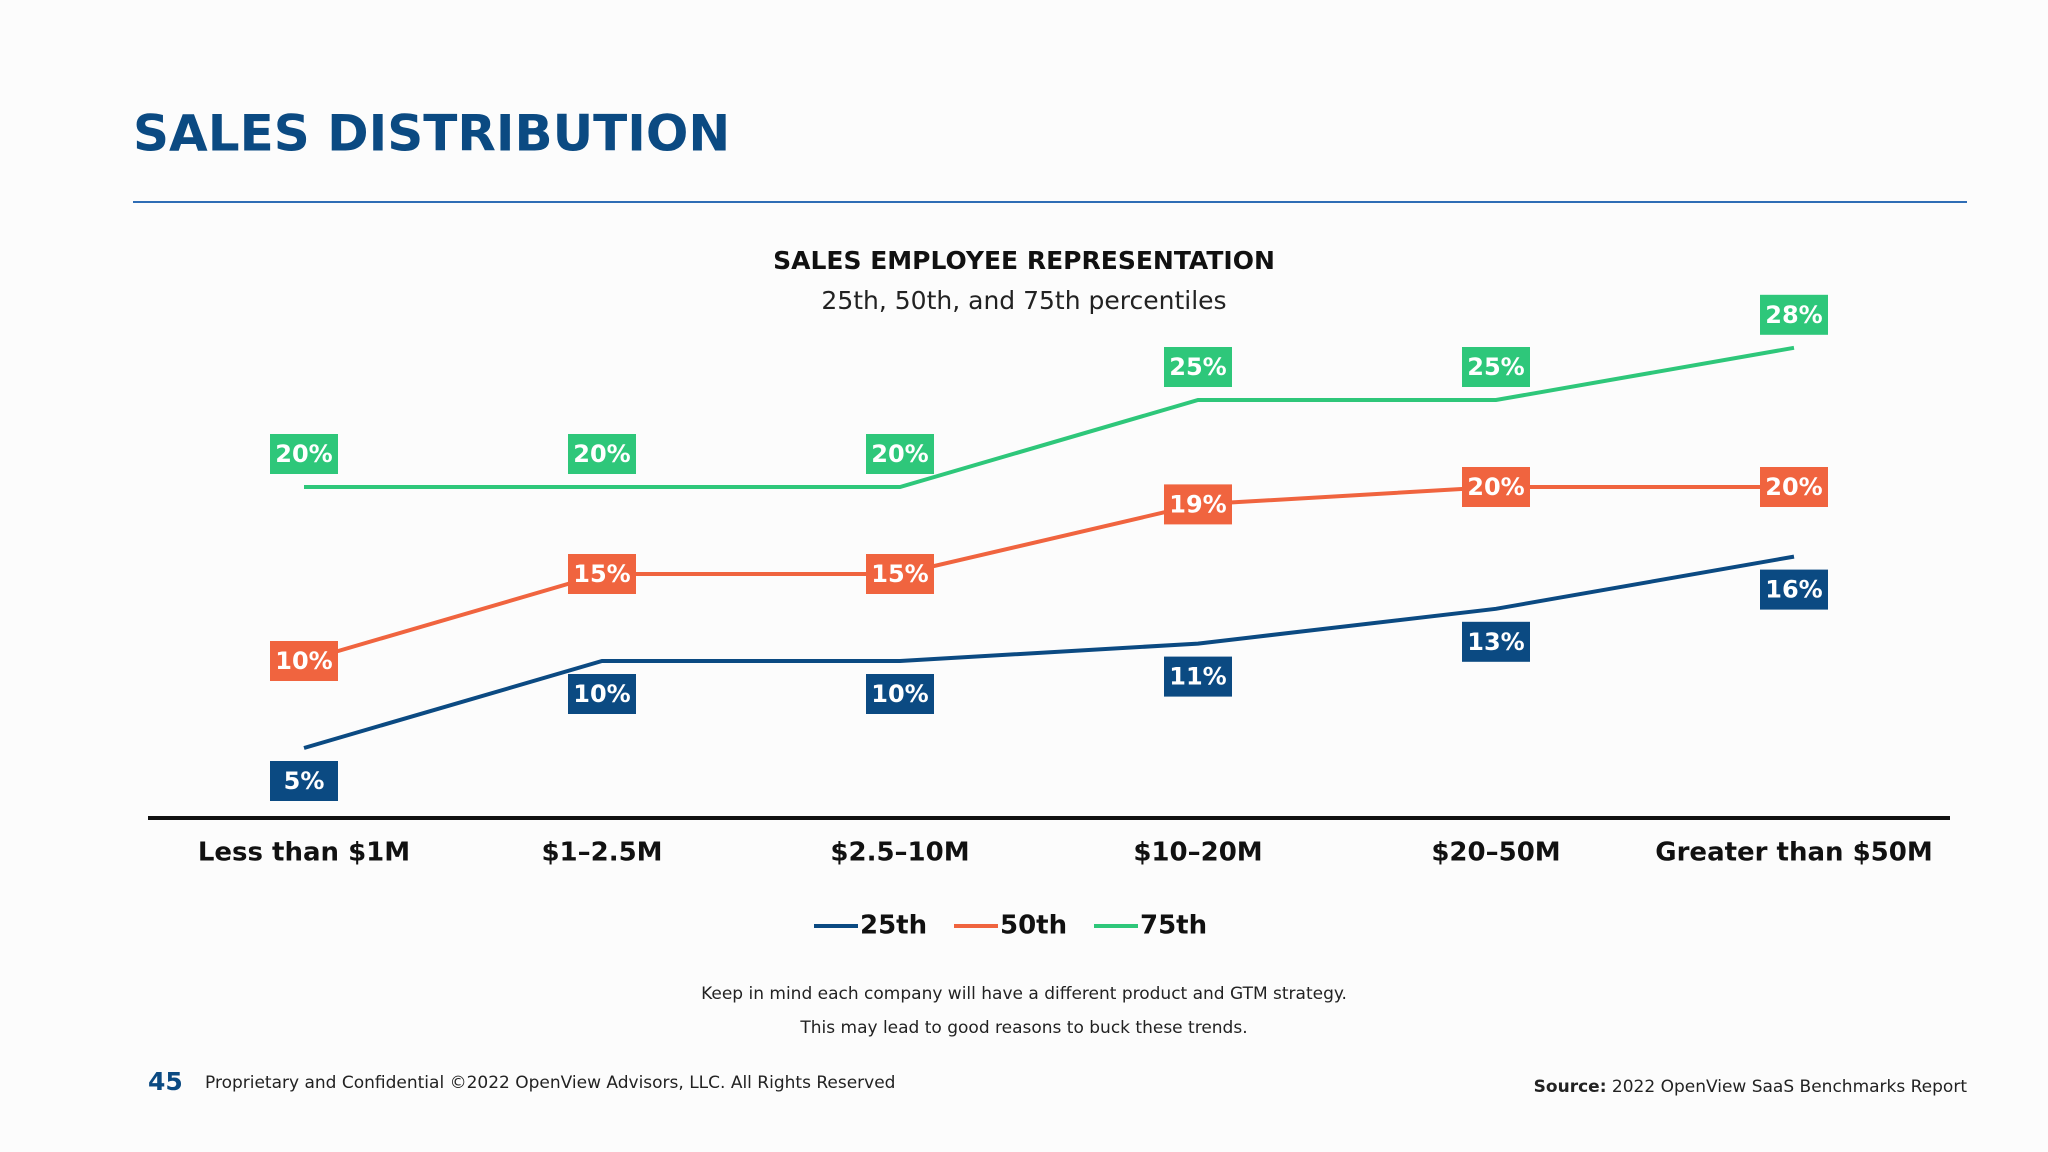 The height and width of the screenshot is (1152, 2048). I want to click on legend-label: 75th, so click(1173, 926).